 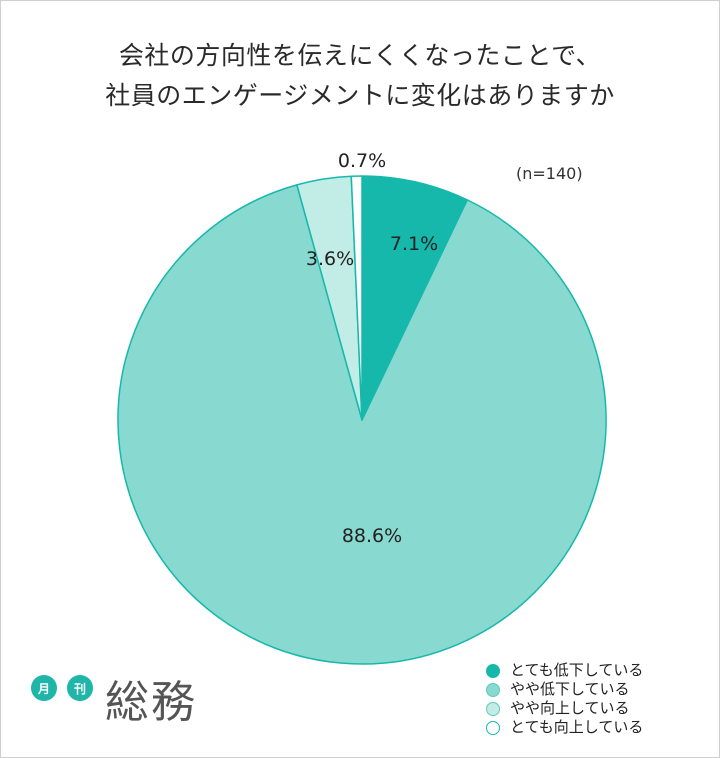 I want to click on logo-badge-1: 月, so click(x=44, y=688).